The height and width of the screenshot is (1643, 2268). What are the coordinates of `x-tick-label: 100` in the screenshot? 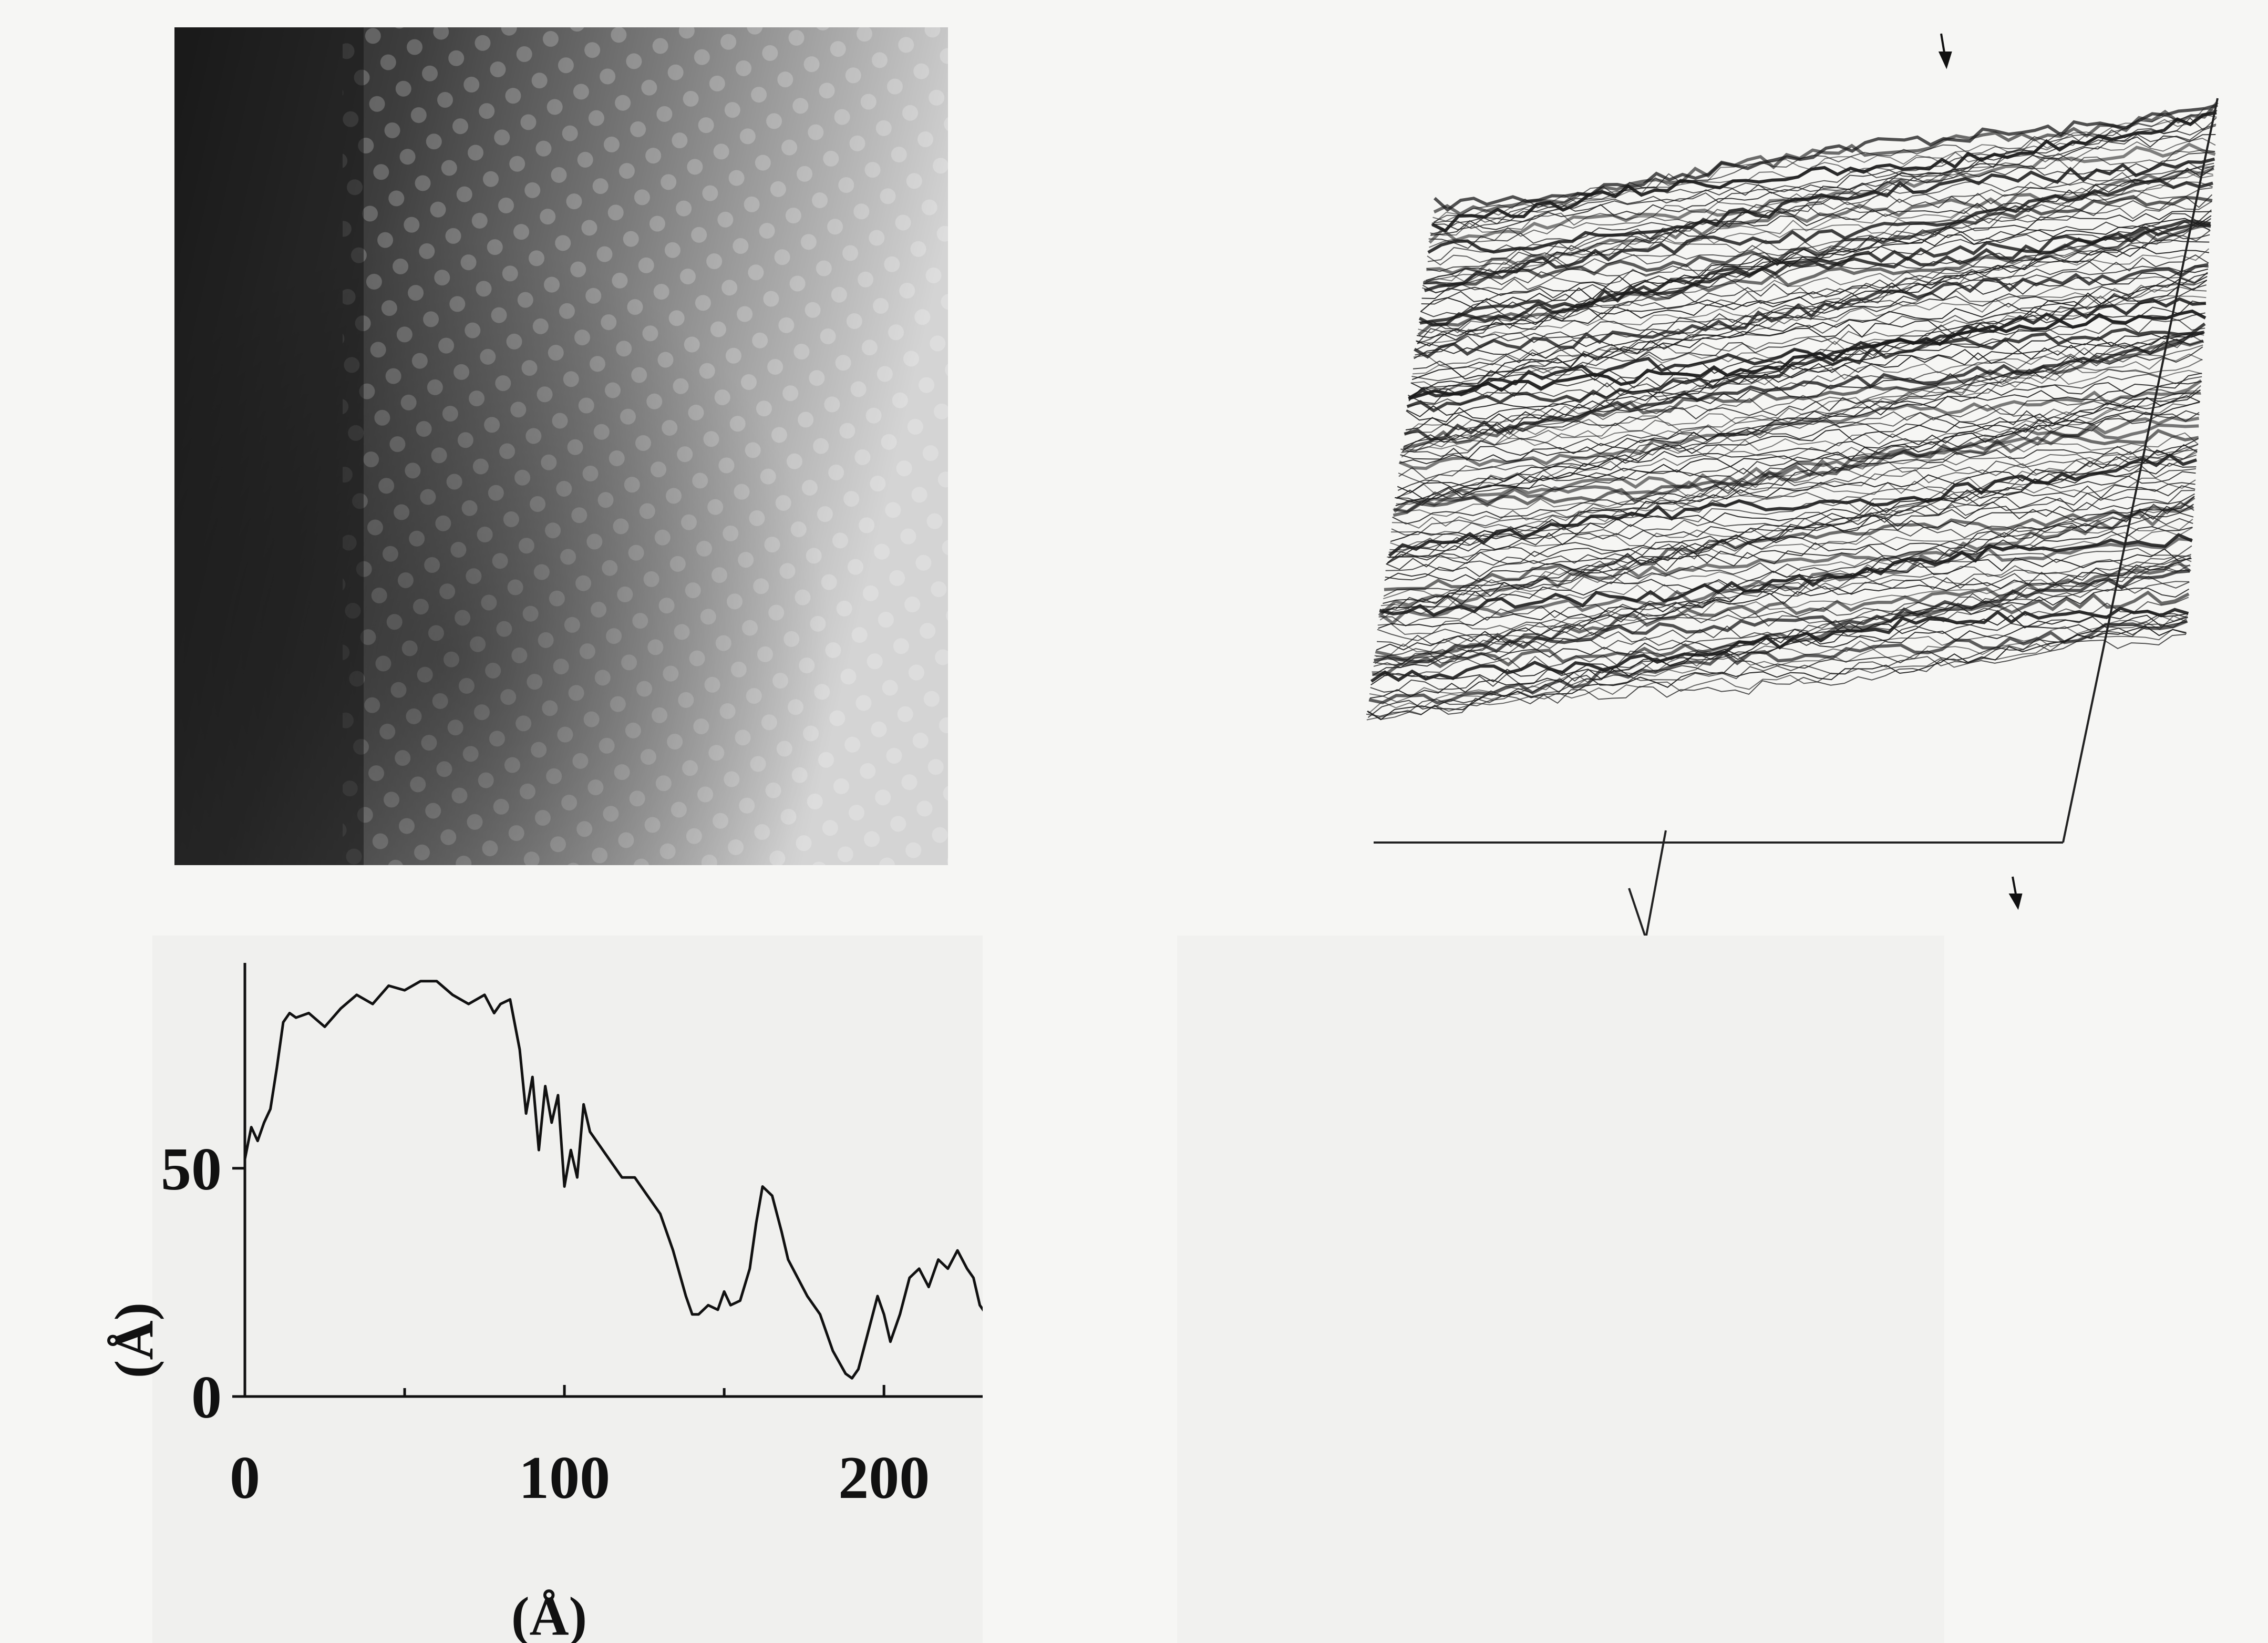 It's located at (564, 1478).